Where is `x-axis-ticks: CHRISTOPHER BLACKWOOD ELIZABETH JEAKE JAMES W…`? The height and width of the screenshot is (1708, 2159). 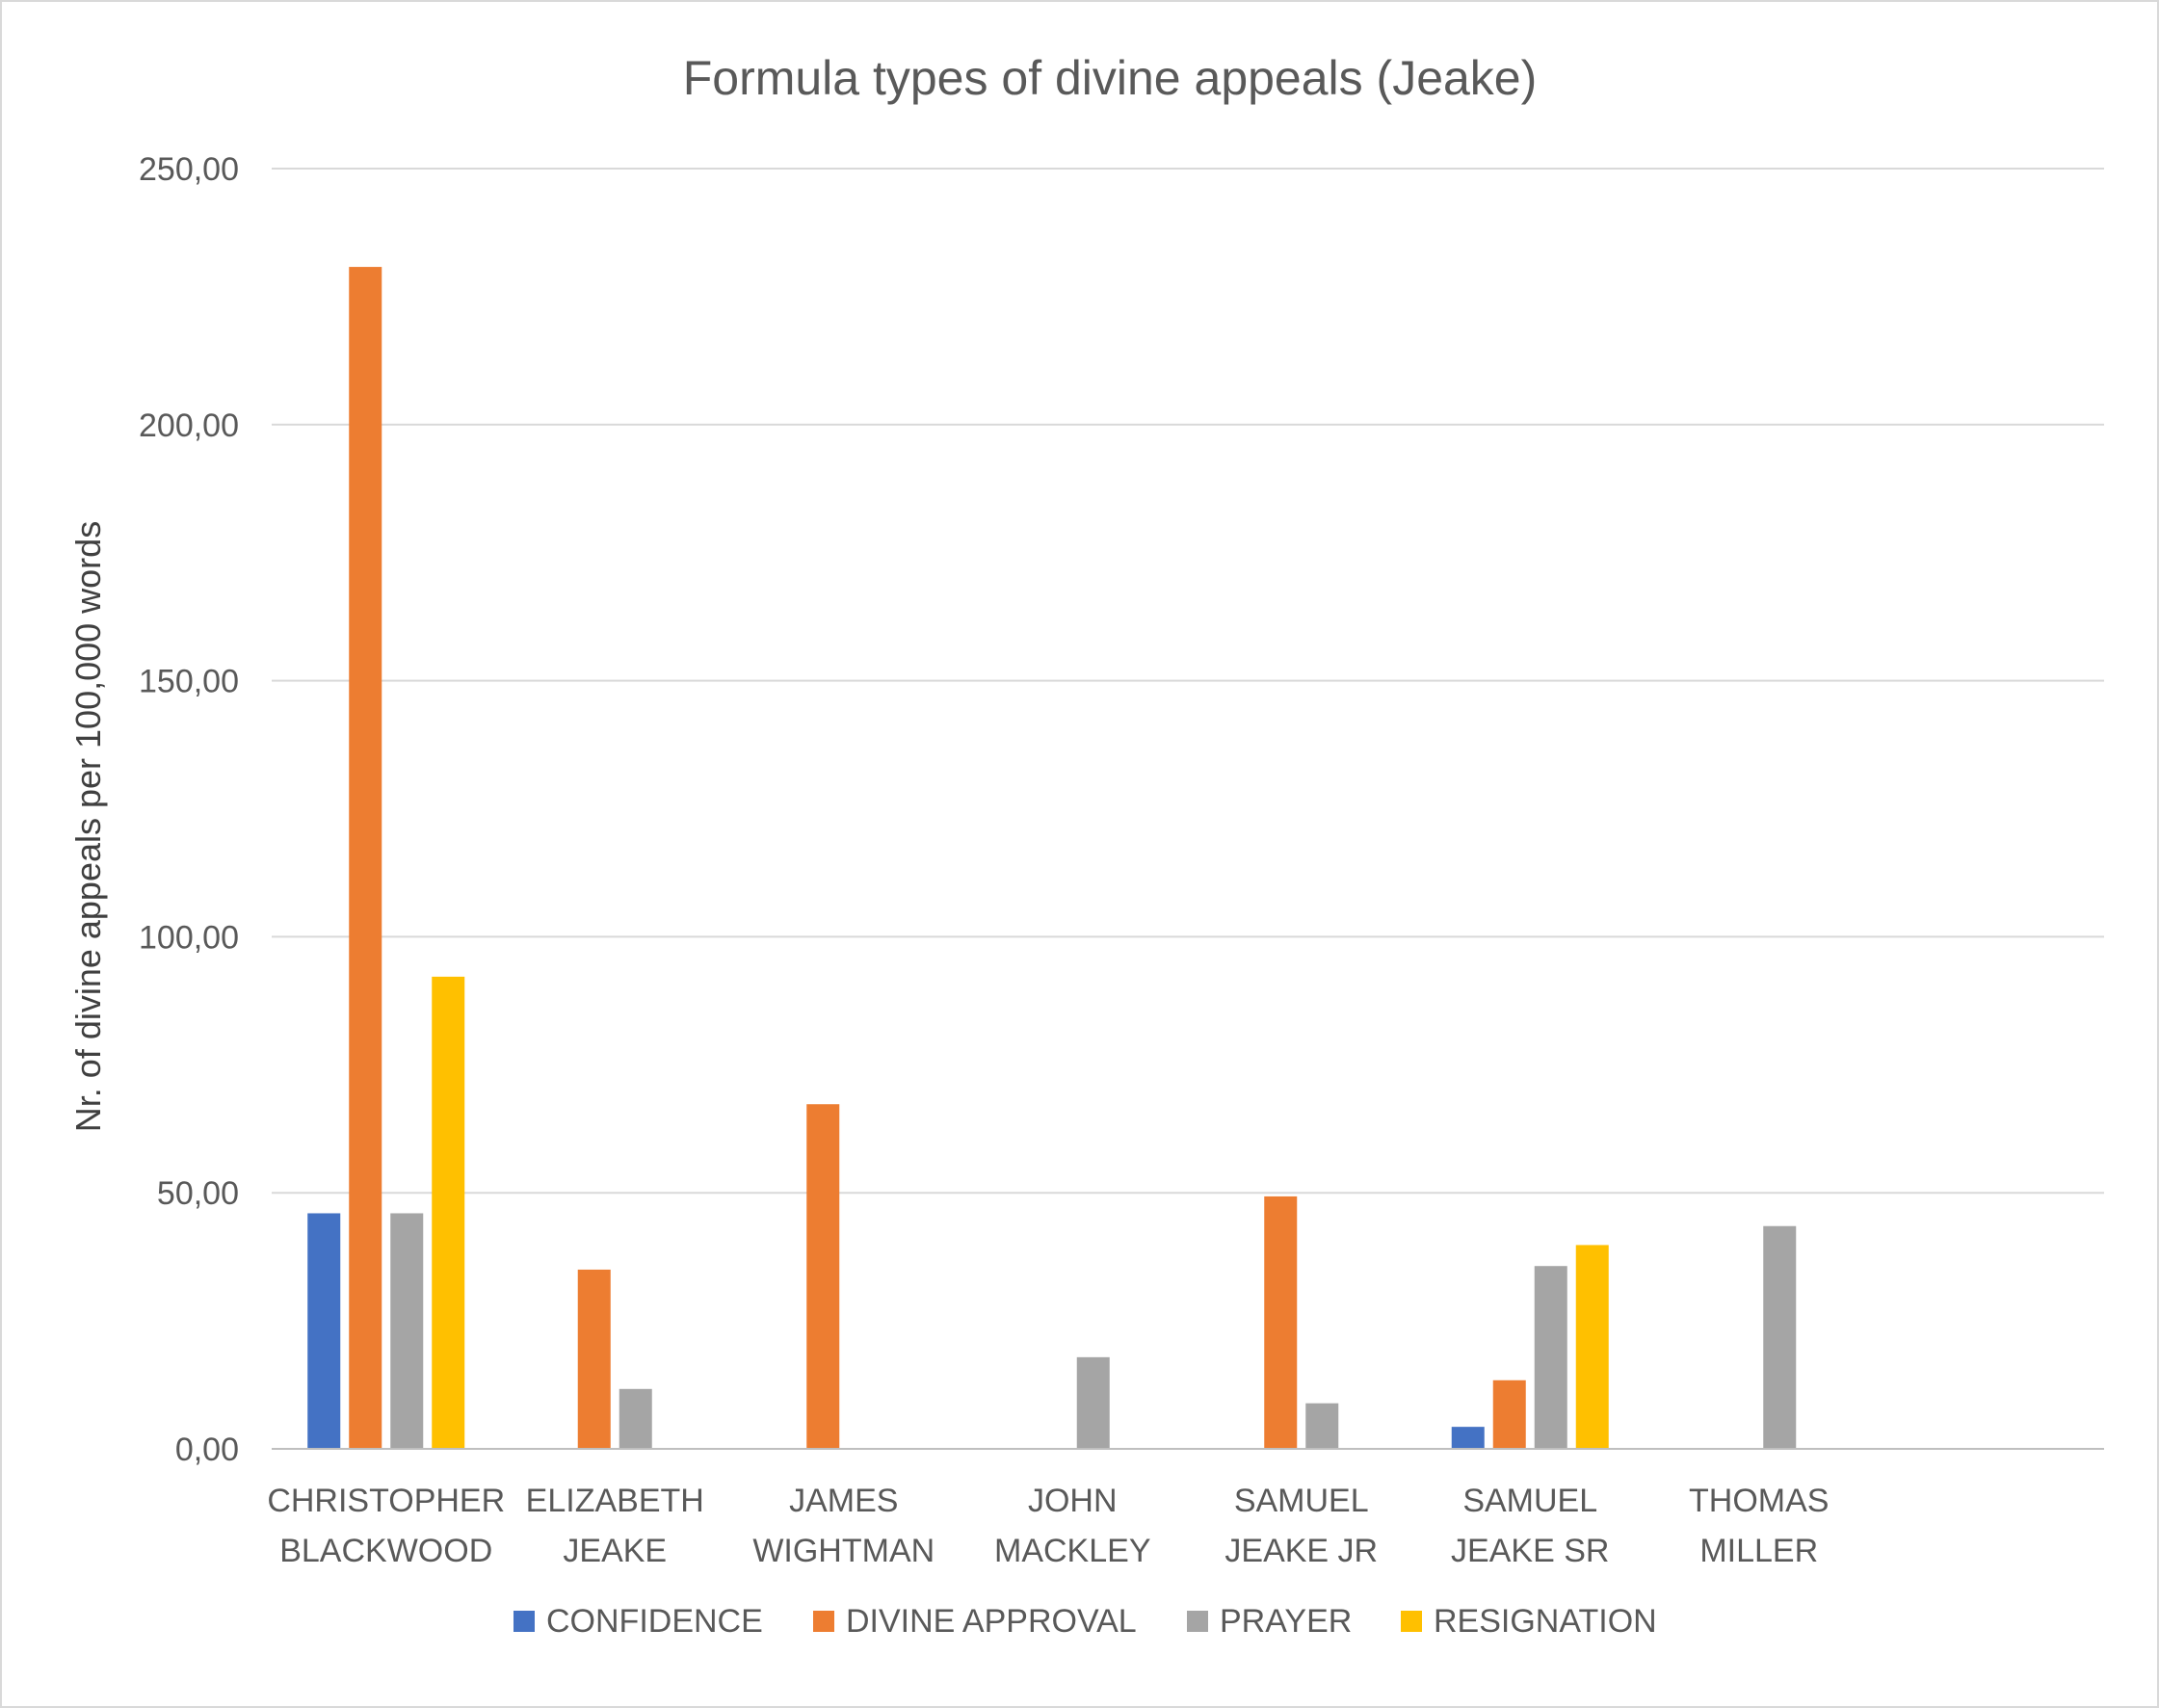 x-axis-ticks: CHRISTOPHER BLACKWOOD ELIZABETH JEAKE JAMES W… is located at coordinates (1048, 1526).